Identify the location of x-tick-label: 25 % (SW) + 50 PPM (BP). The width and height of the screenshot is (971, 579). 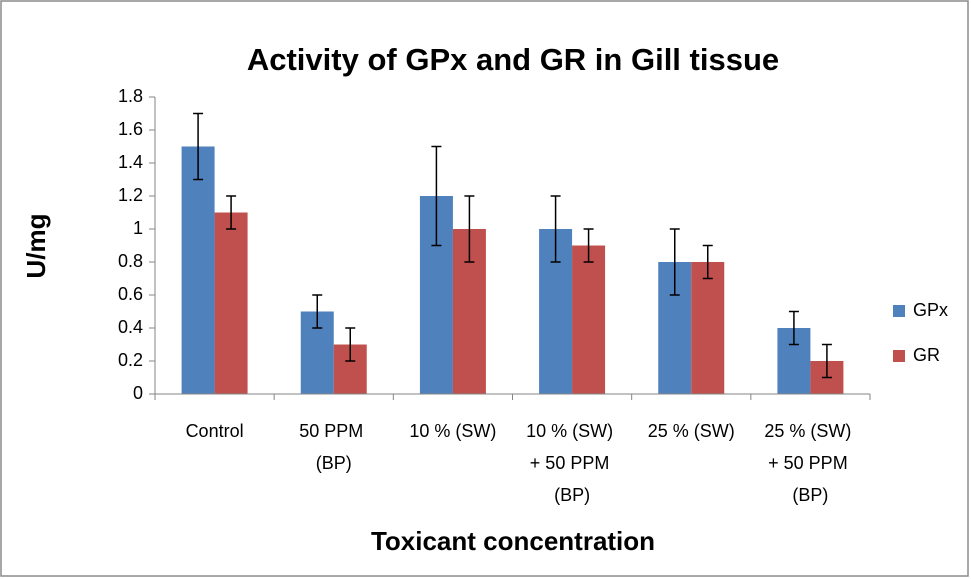
(810, 463).